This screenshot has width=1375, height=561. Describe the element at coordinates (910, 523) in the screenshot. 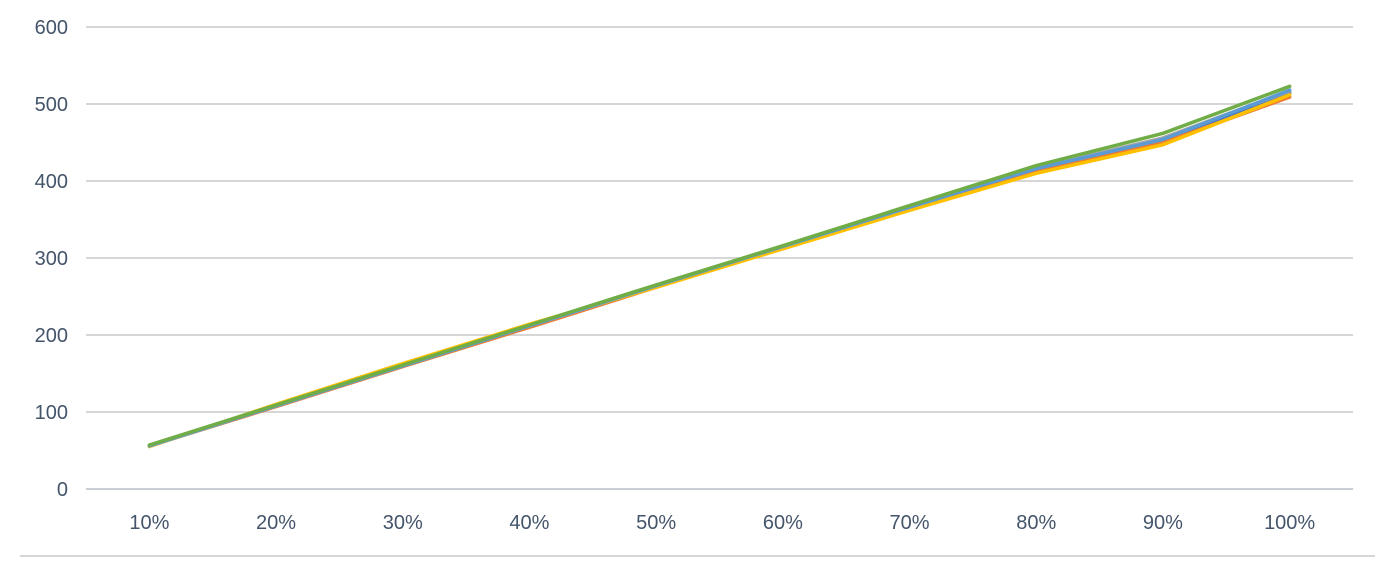

I see `x-axis-tick-label: 70%` at that location.